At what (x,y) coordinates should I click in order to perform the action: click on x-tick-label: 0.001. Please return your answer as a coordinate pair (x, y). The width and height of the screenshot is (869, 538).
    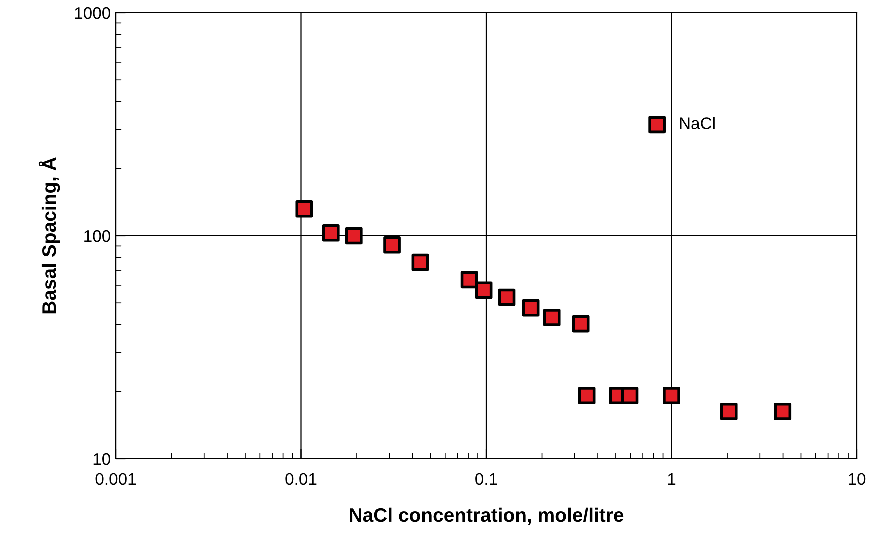
    Looking at the image, I should click on (116, 479).